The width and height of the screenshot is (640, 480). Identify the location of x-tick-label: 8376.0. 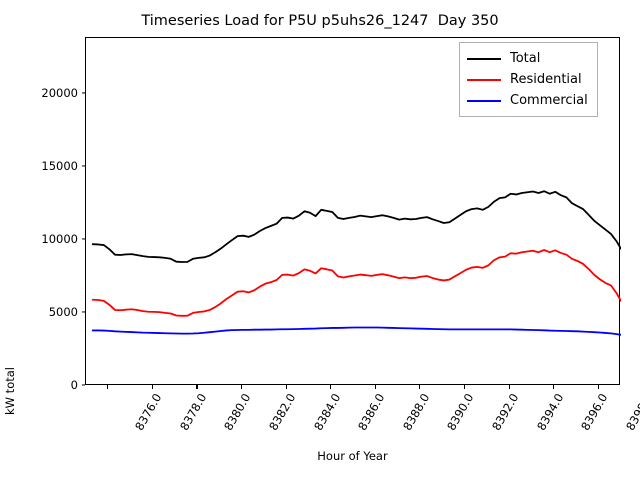
(148, 412).